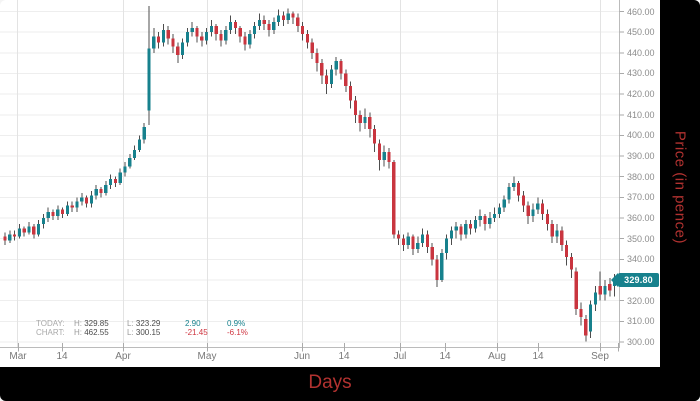 The image size is (700, 401). Describe the element at coordinates (641, 259) in the screenshot. I see `y-axis-label: 340.00` at that location.